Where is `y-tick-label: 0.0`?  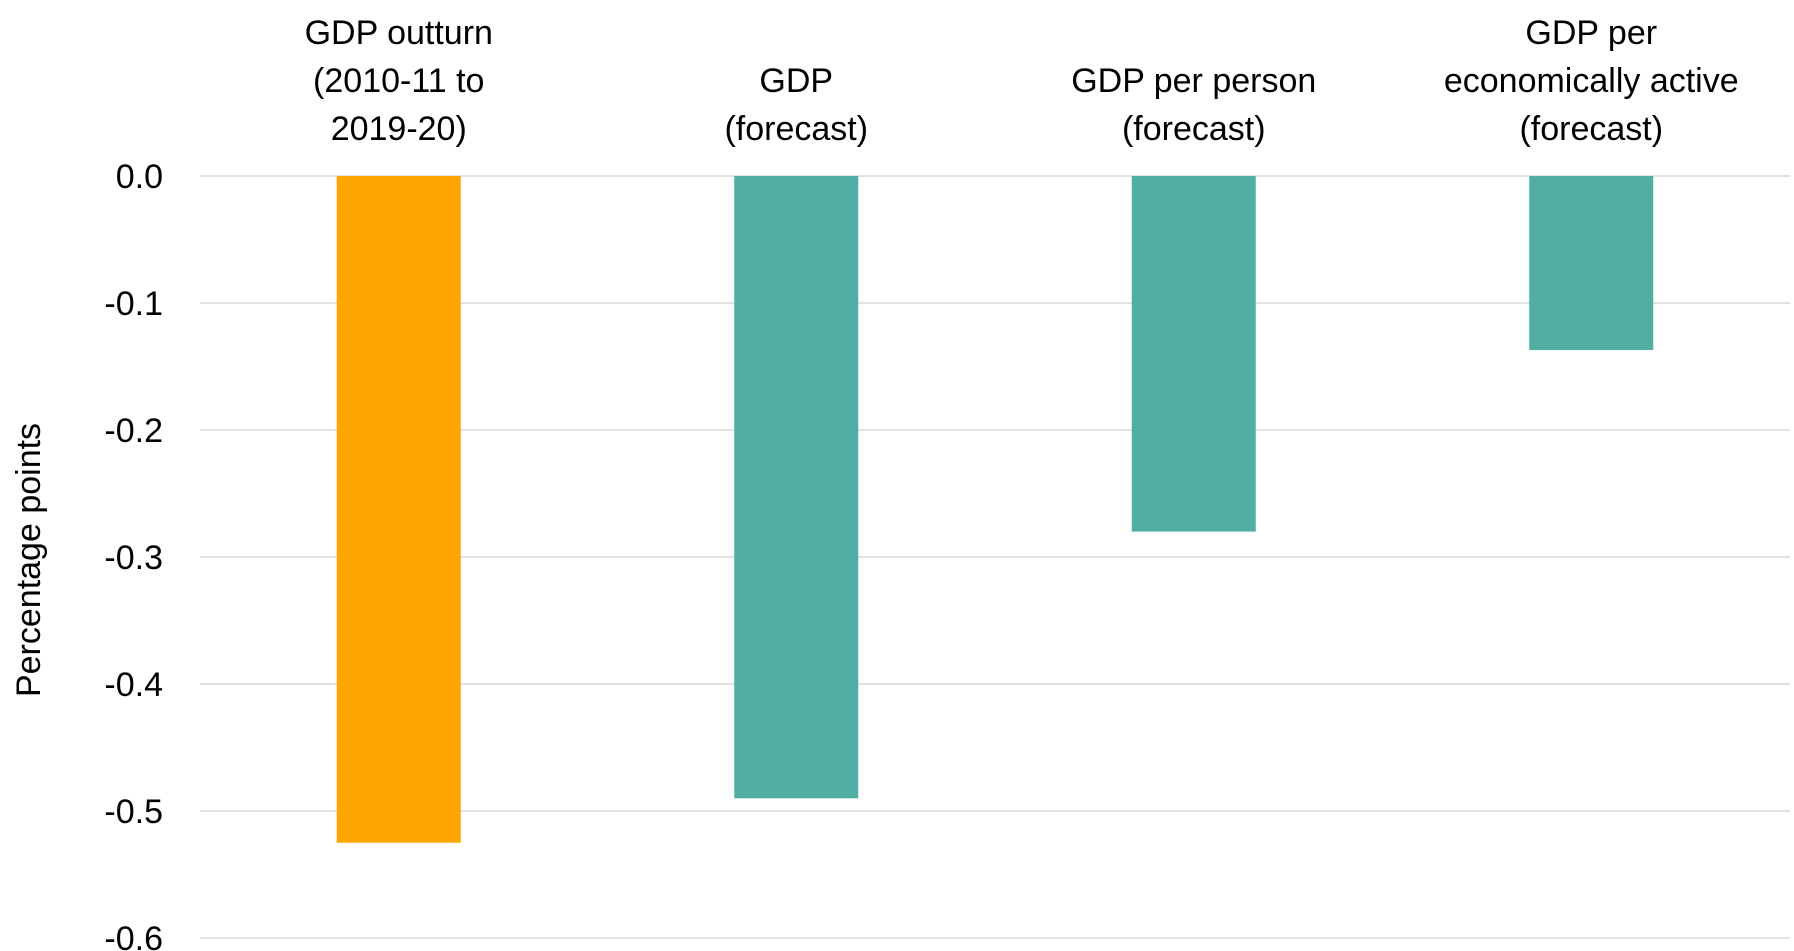
y-tick-label: 0.0 is located at coordinates (139, 177).